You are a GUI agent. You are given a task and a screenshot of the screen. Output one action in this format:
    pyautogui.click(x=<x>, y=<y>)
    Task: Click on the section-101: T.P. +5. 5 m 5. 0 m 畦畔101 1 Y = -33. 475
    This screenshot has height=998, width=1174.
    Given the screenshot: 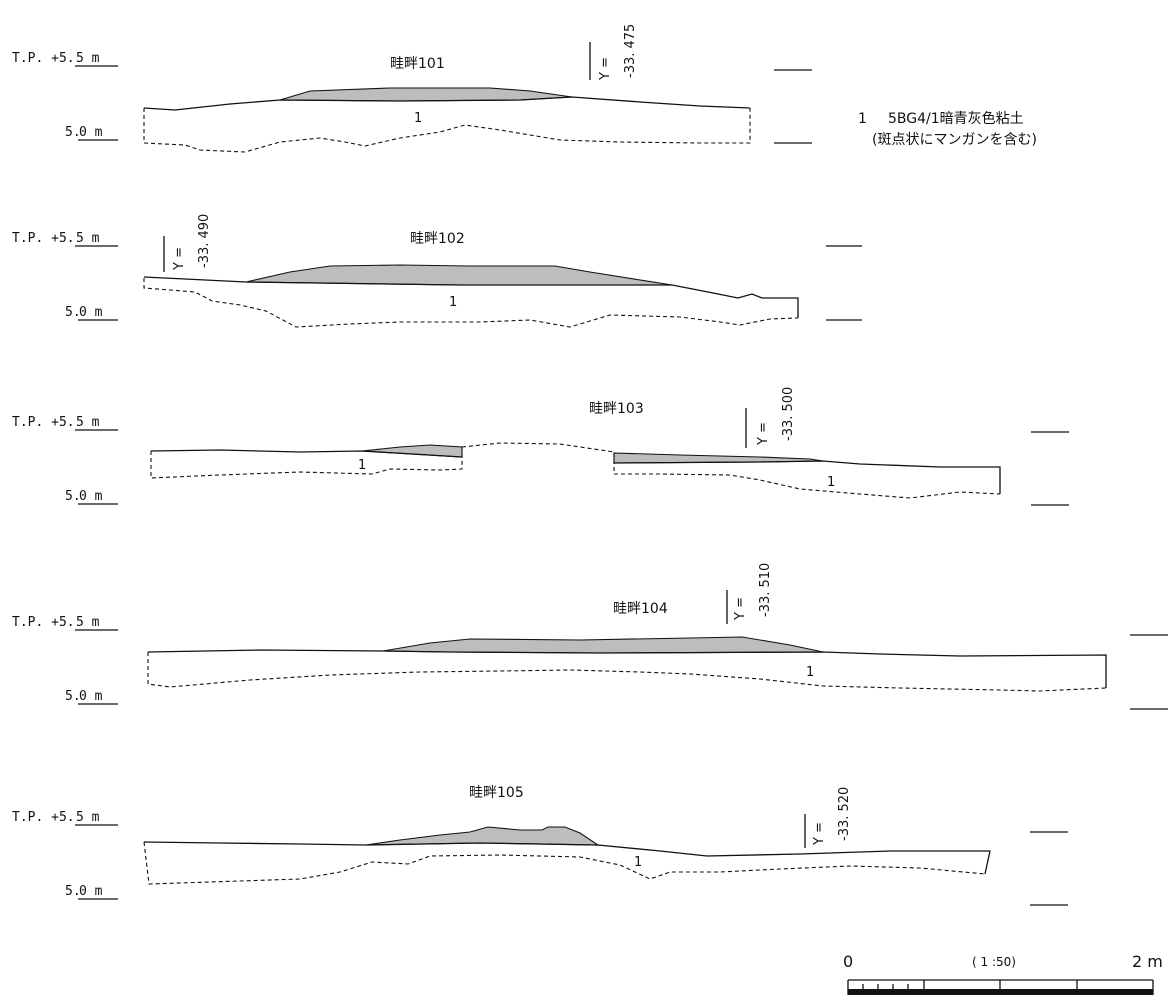 What is the action you would take?
    pyautogui.click(x=412, y=88)
    